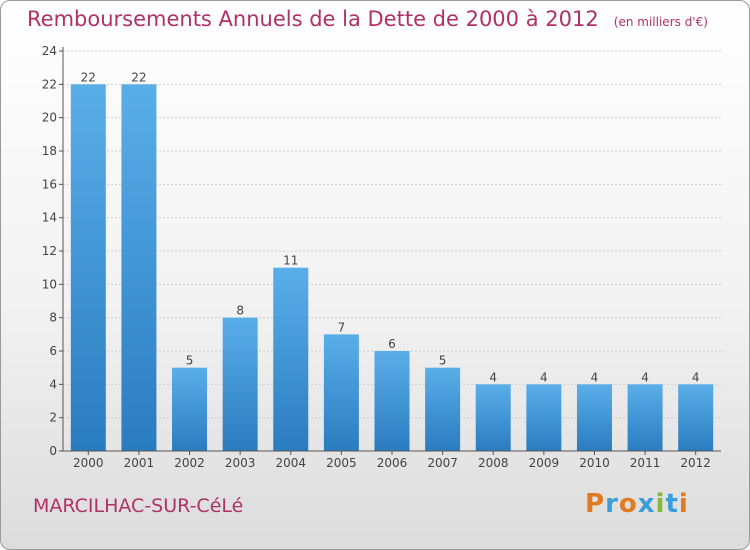  I want to click on data-label-2007: 5, so click(443, 361).